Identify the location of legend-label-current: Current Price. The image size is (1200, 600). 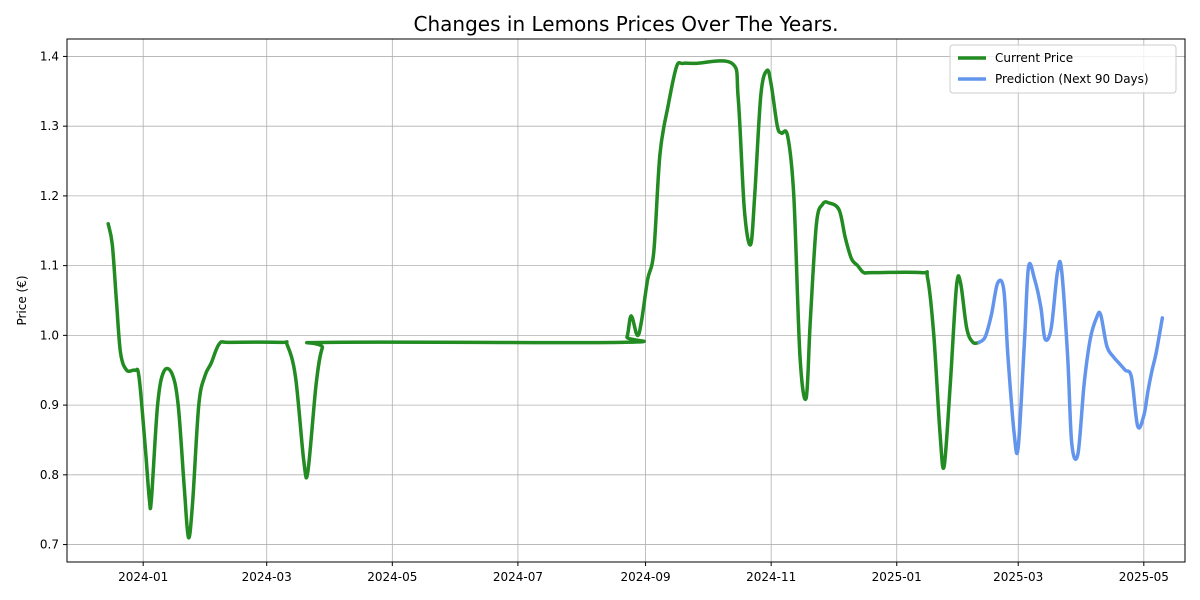
(1034, 58).